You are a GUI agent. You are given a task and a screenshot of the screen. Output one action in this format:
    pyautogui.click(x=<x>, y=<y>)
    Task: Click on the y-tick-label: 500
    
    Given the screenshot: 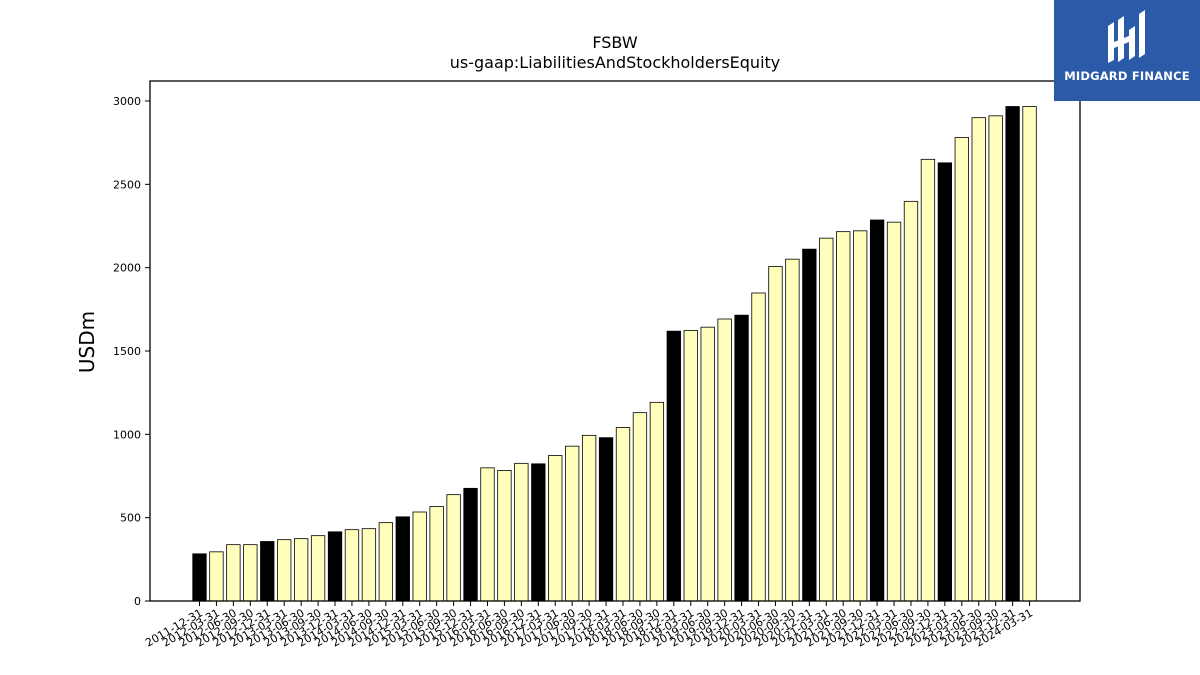 What is the action you would take?
    pyautogui.click(x=130, y=518)
    